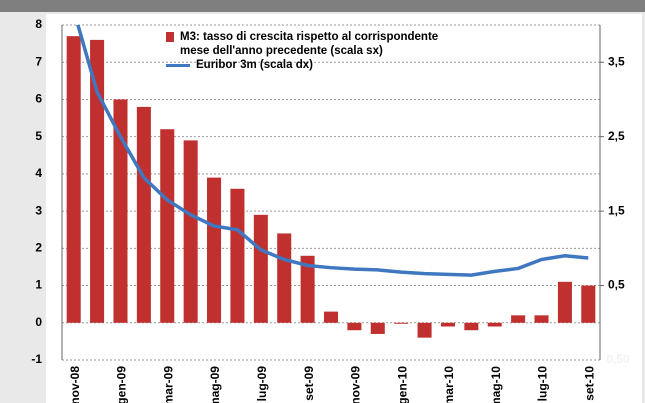 This screenshot has width=645, height=403. What do you see at coordinates (543, 384) in the screenshot?
I see `x-tick-label: lug-10` at bounding box center [543, 384].